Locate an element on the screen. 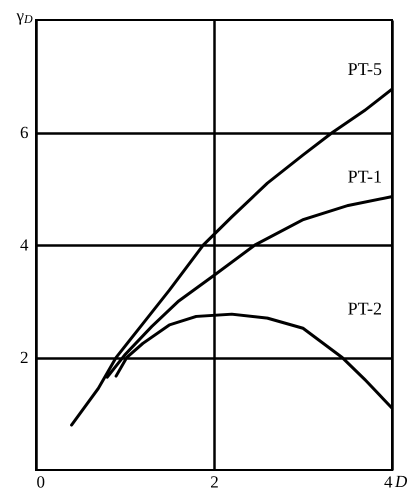  x-axis-title: D is located at coordinates (401, 481).